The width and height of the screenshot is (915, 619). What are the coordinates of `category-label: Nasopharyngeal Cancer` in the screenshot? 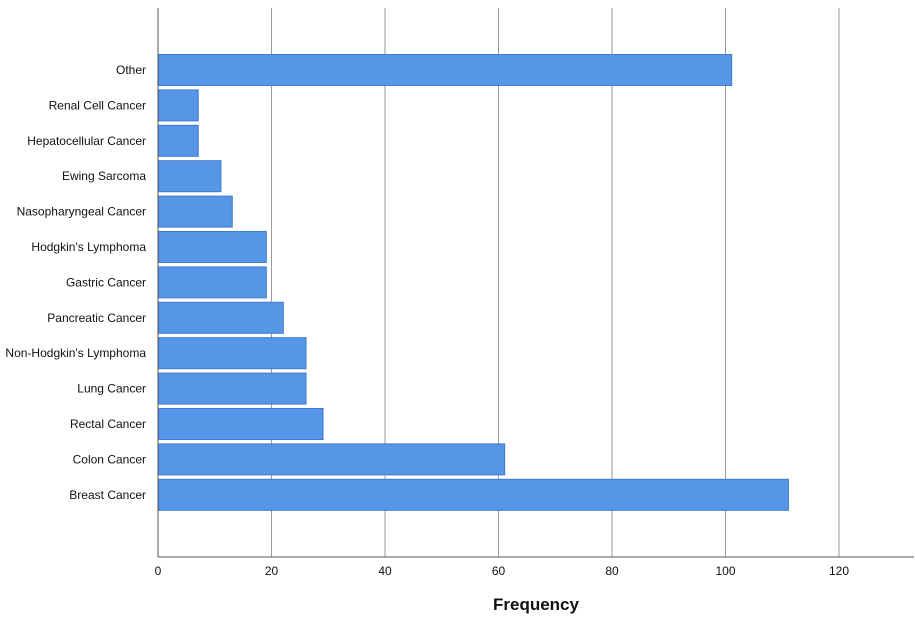 It's located at (81, 212).